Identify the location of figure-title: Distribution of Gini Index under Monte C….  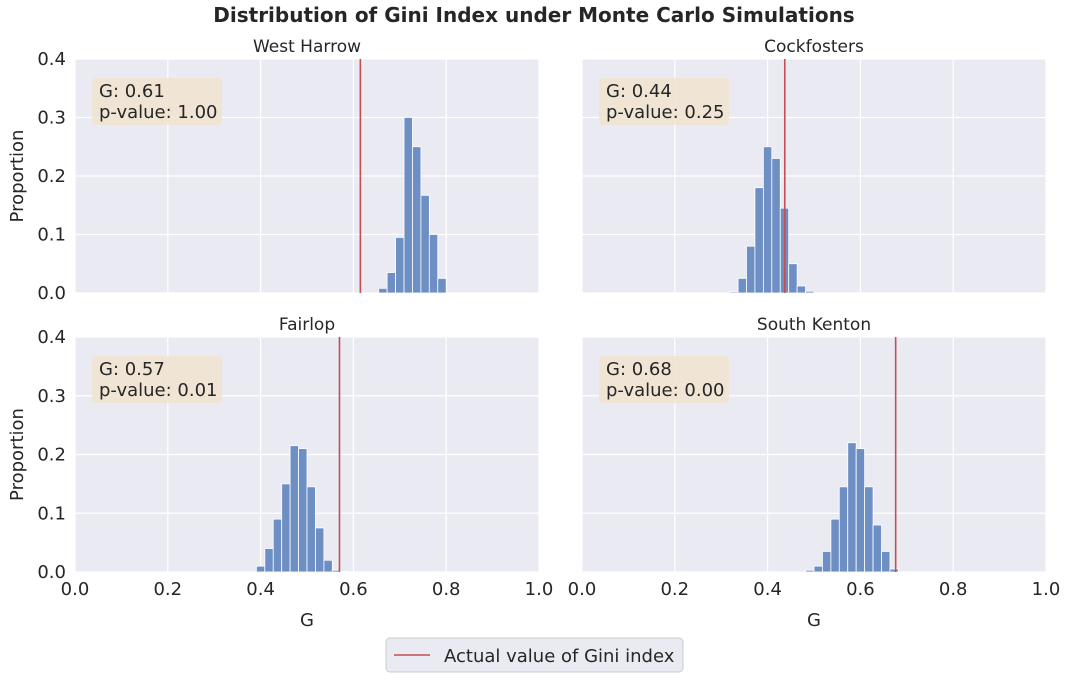
(533, 15).